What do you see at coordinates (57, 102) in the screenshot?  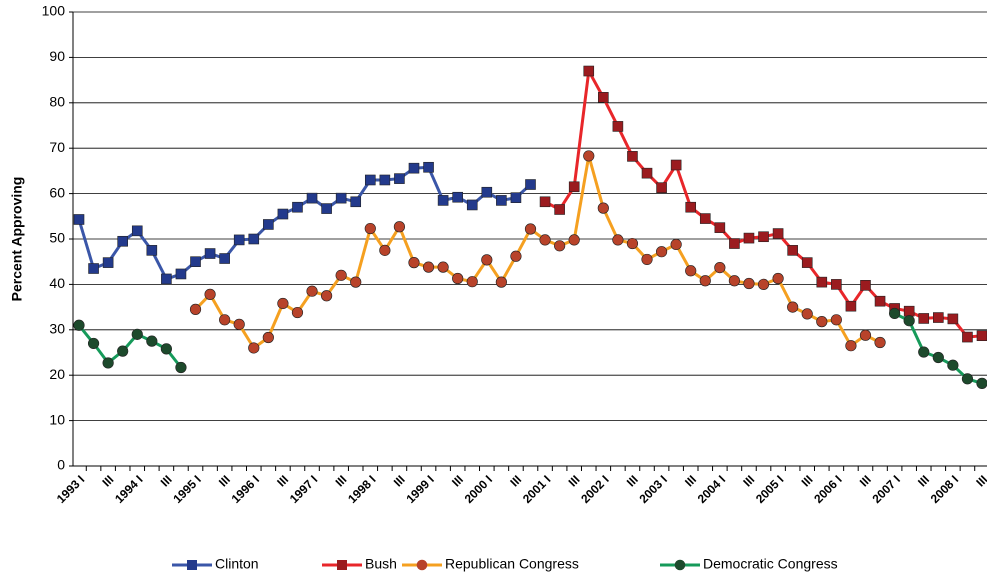 I see `y-tick-label: 80` at bounding box center [57, 102].